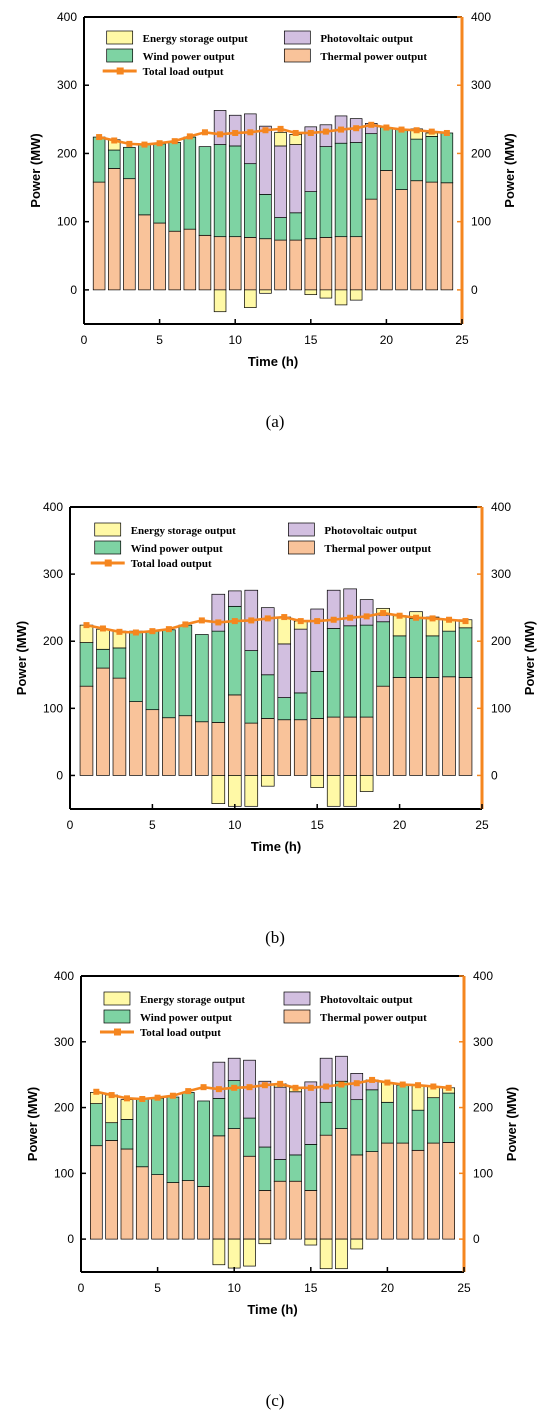 Image resolution: width=550 pixels, height=1421 pixels. Describe the element at coordinates (117, 1016) in the screenshot. I see `legend-swatch-wind` at that location.